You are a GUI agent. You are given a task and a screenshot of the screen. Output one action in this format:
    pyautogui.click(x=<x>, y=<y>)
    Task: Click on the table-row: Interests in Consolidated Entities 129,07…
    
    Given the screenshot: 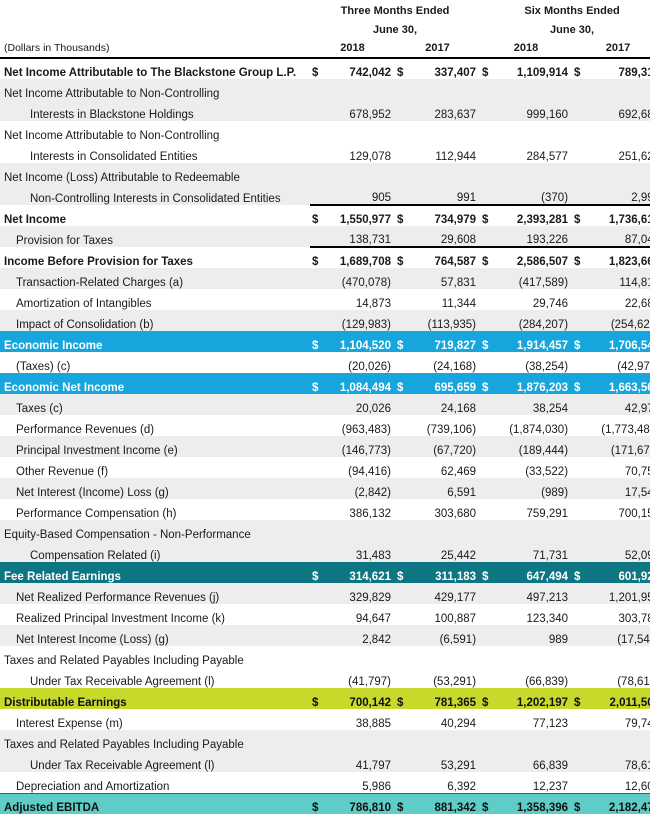 What is the action you would take?
    pyautogui.click(x=325, y=152)
    